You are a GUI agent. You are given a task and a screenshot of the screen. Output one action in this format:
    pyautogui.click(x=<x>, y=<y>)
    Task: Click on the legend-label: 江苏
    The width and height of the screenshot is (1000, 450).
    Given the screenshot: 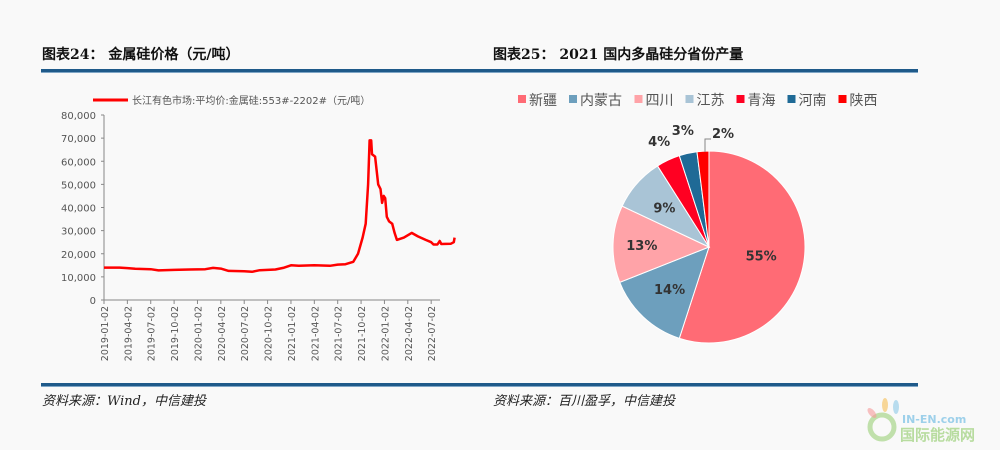 What is the action you would take?
    pyautogui.click(x=711, y=101)
    